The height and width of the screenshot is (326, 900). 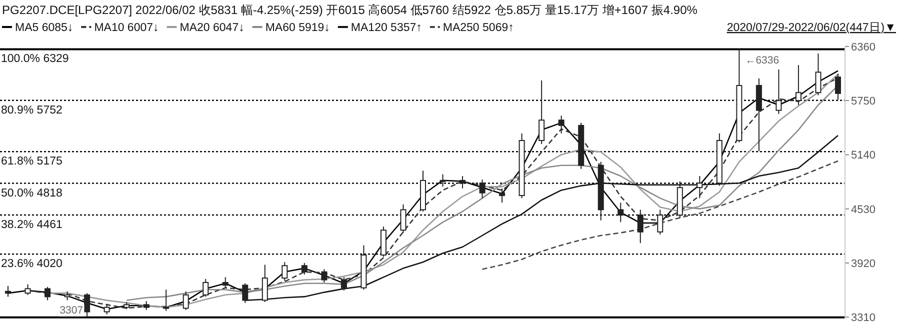 I want to click on legend-label: MA250 5069↑, so click(x=478, y=28).